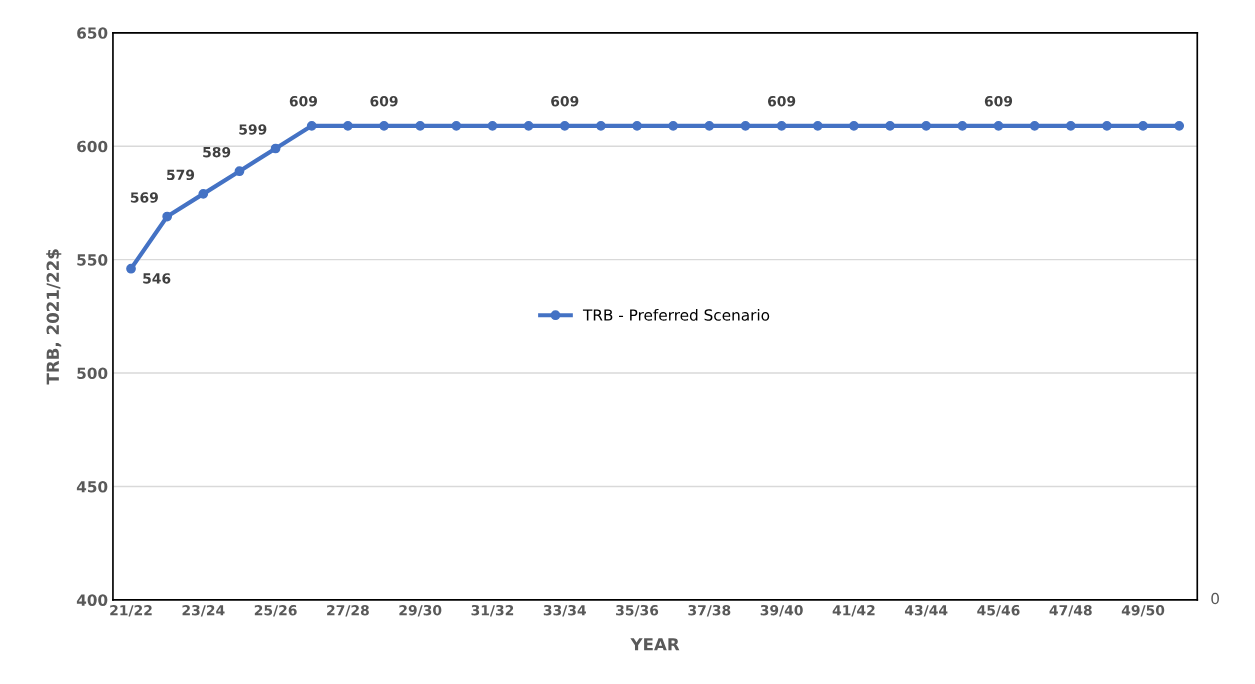 The width and height of the screenshot is (1255, 684). Describe the element at coordinates (54, 317) in the screenshot. I see `y-axis-title: TRB, 2021/22$` at that location.